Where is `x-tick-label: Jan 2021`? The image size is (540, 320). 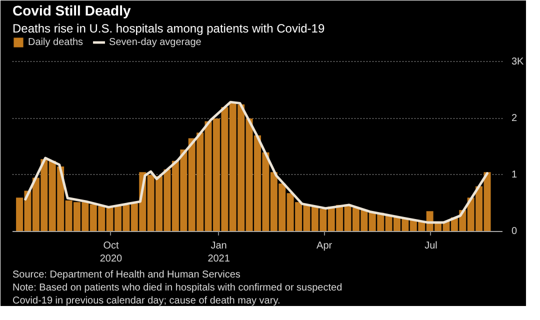
x-tick-label: Jan 2021 is located at coordinates (219, 252).